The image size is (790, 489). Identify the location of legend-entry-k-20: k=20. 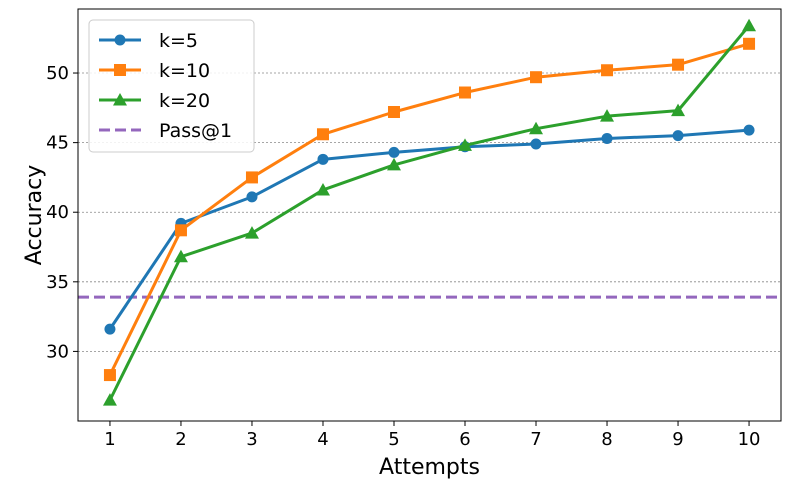
(154, 101).